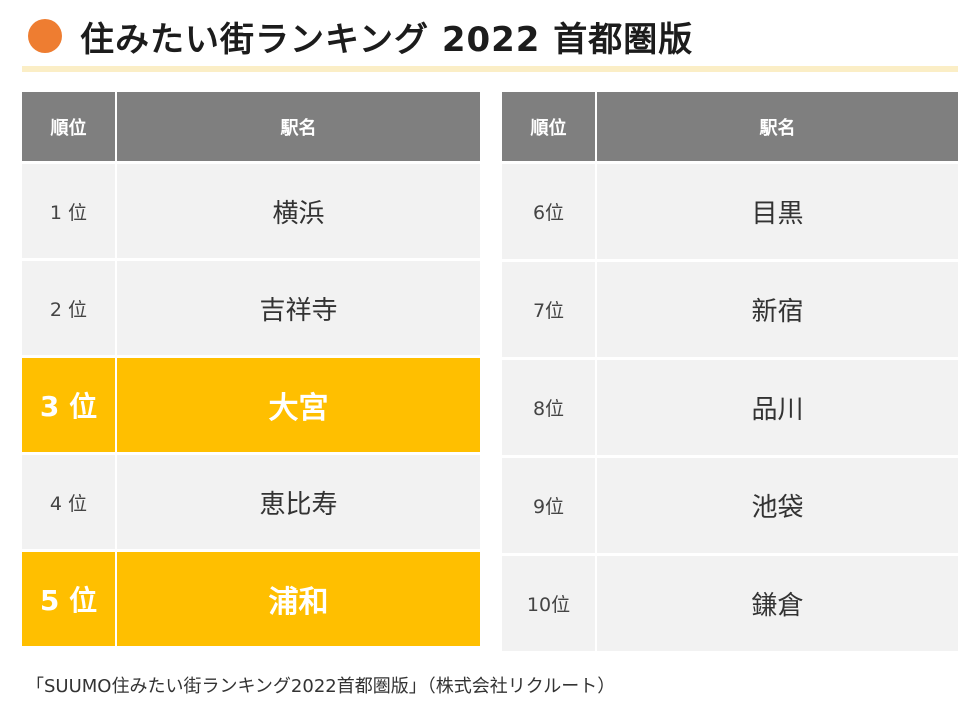 The height and width of the screenshot is (712, 964). I want to click on table-row: 6位 目黒, so click(730, 213).